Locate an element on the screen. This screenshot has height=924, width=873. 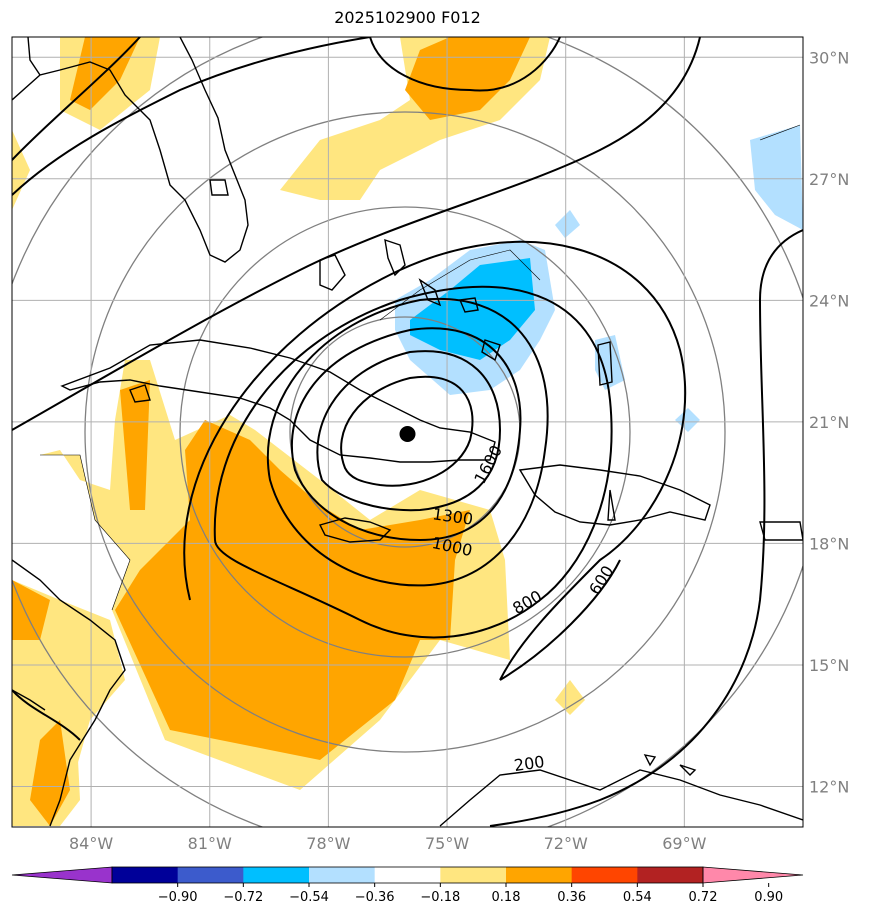
storm-center-marker is located at coordinates (407, 434).